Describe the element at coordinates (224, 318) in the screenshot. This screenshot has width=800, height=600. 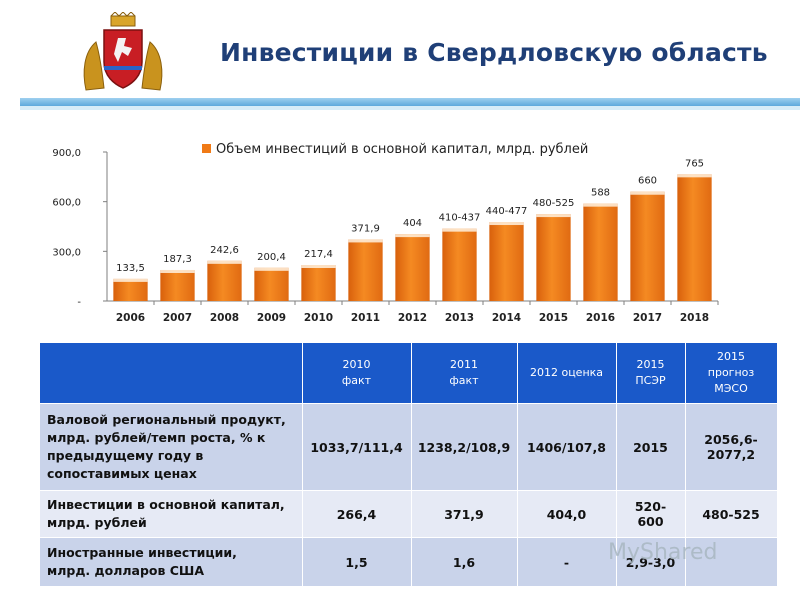
I see `x-tick-label: 2008` at that location.